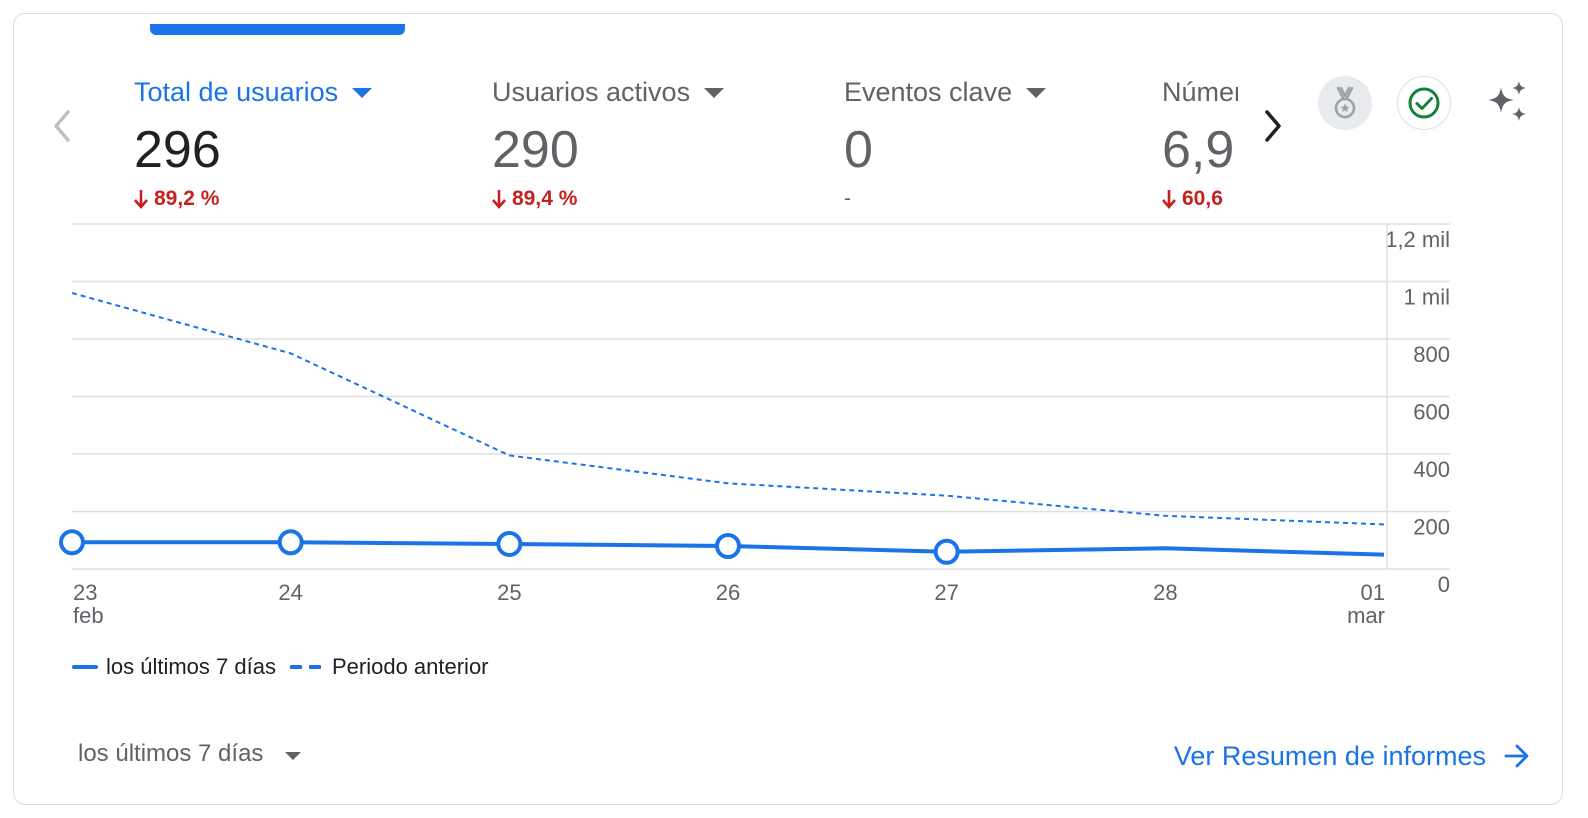 This screenshot has width=1588, height=818. What do you see at coordinates (1516, 756) in the screenshot?
I see `arrow-right-icon` at bounding box center [1516, 756].